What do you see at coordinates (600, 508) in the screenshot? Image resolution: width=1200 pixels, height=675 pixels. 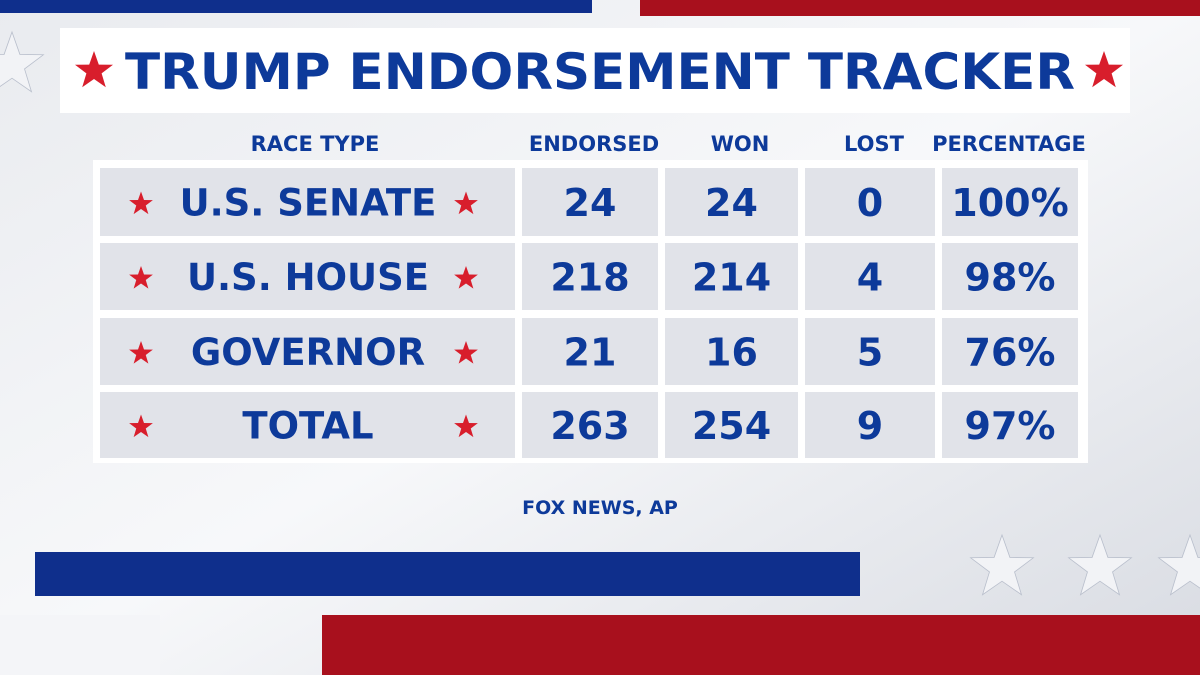 I see `source: FOX NEWS, AP` at bounding box center [600, 508].